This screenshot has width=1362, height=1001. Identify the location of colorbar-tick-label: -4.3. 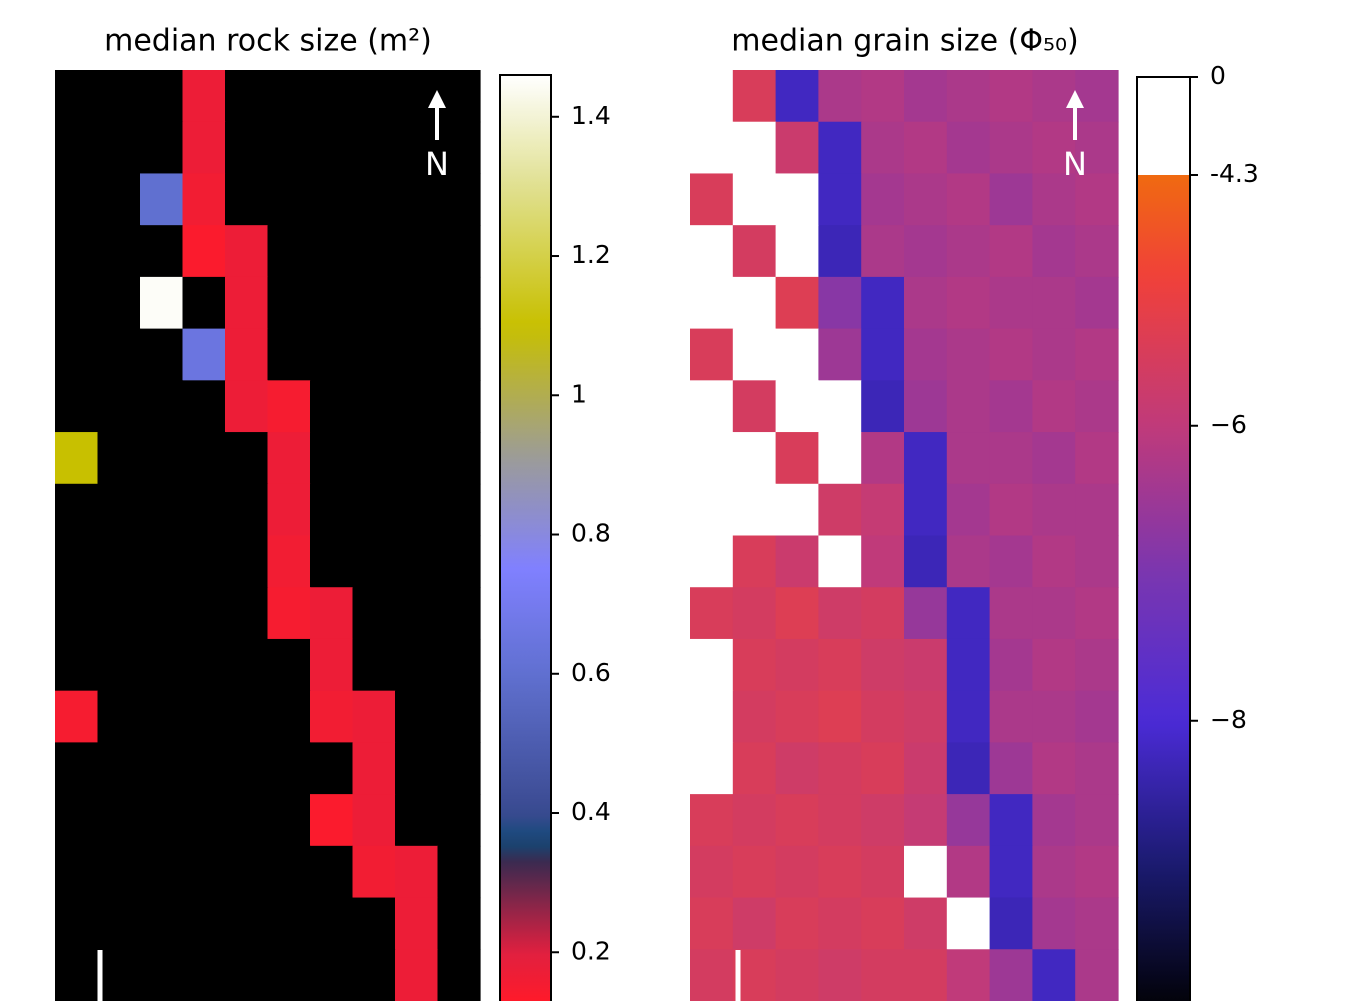
(1234, 173).